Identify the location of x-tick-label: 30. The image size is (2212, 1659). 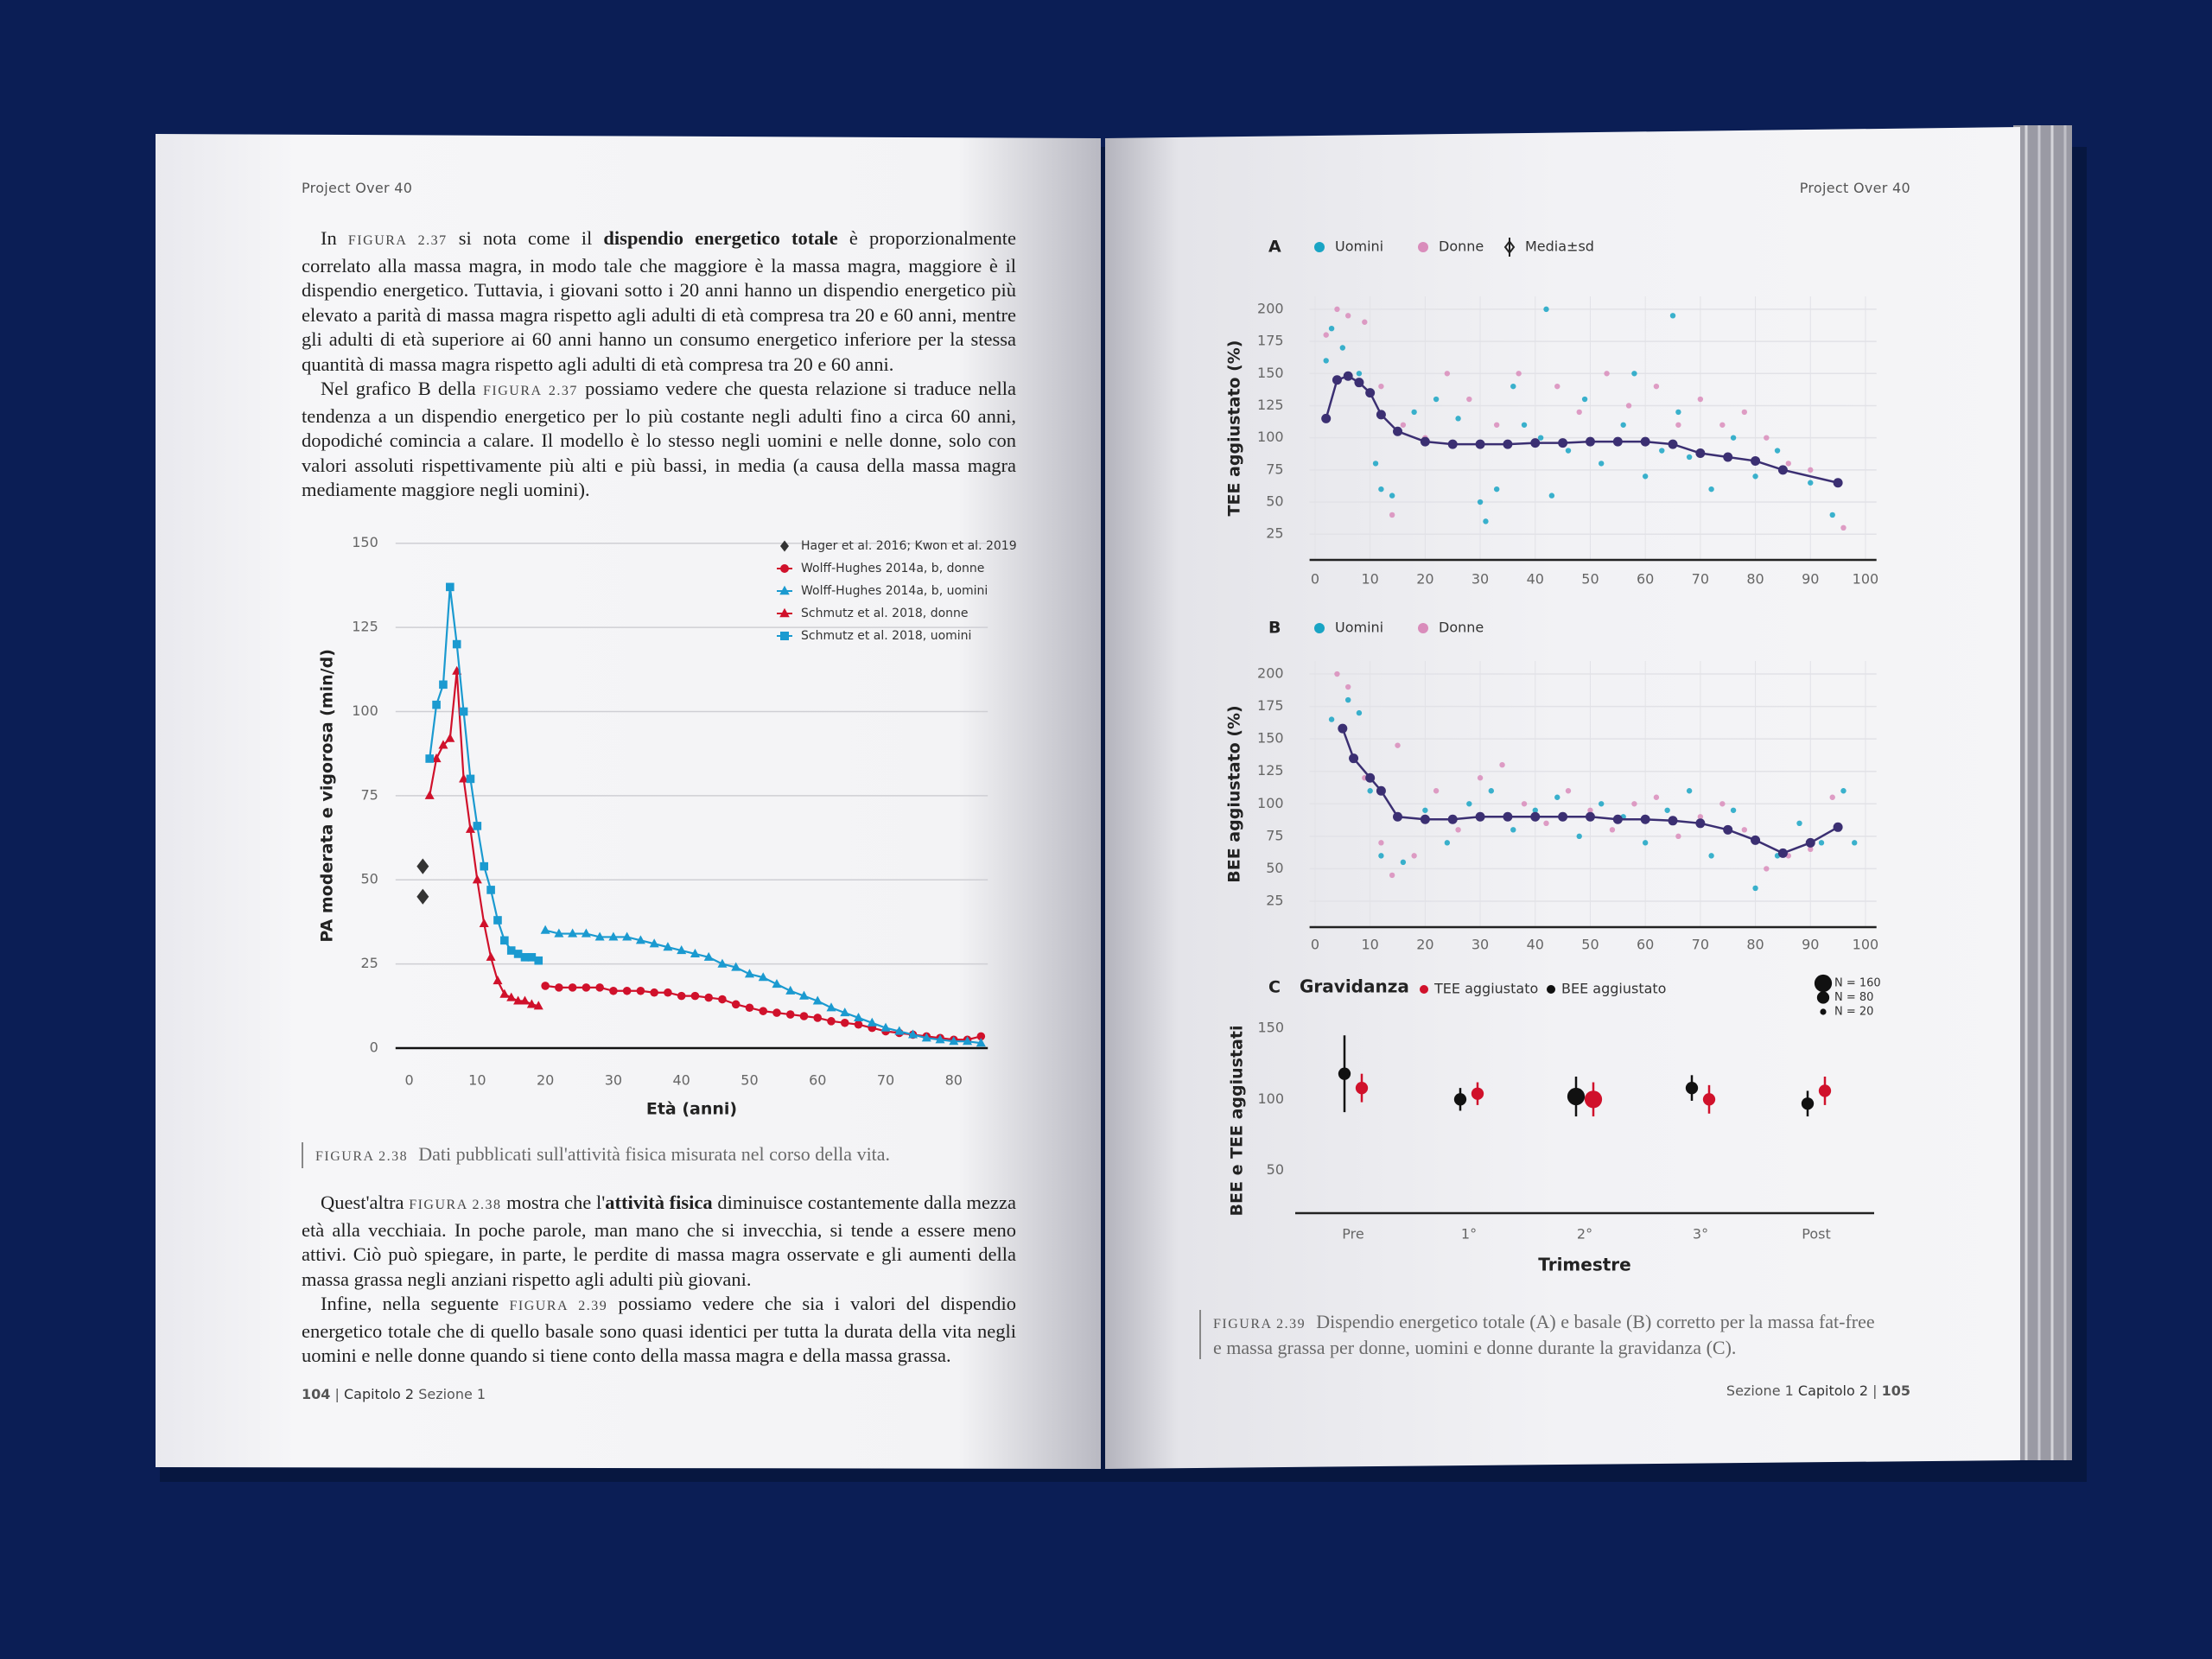
(1480, 579).